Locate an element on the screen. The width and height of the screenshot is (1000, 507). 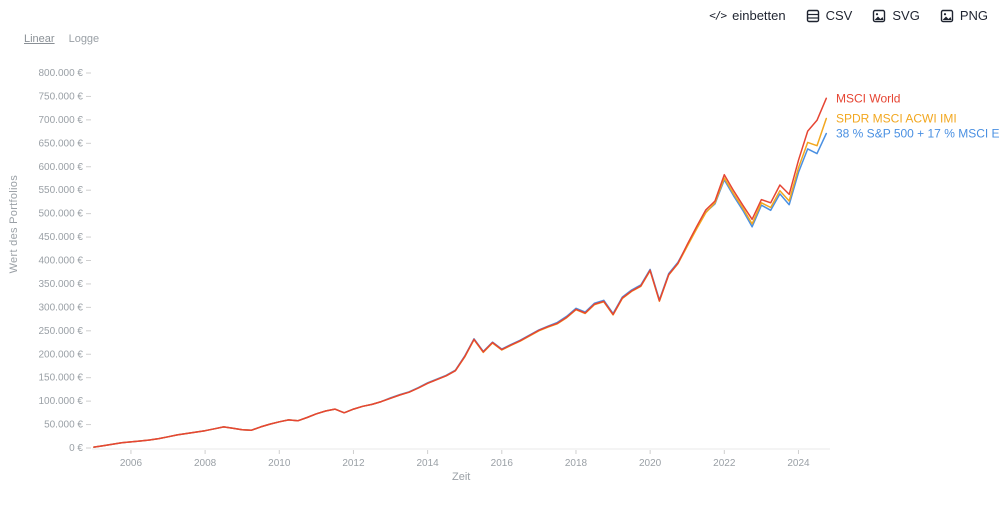
y-tick-label: 100.000 € is located at coordinates (61, 401).